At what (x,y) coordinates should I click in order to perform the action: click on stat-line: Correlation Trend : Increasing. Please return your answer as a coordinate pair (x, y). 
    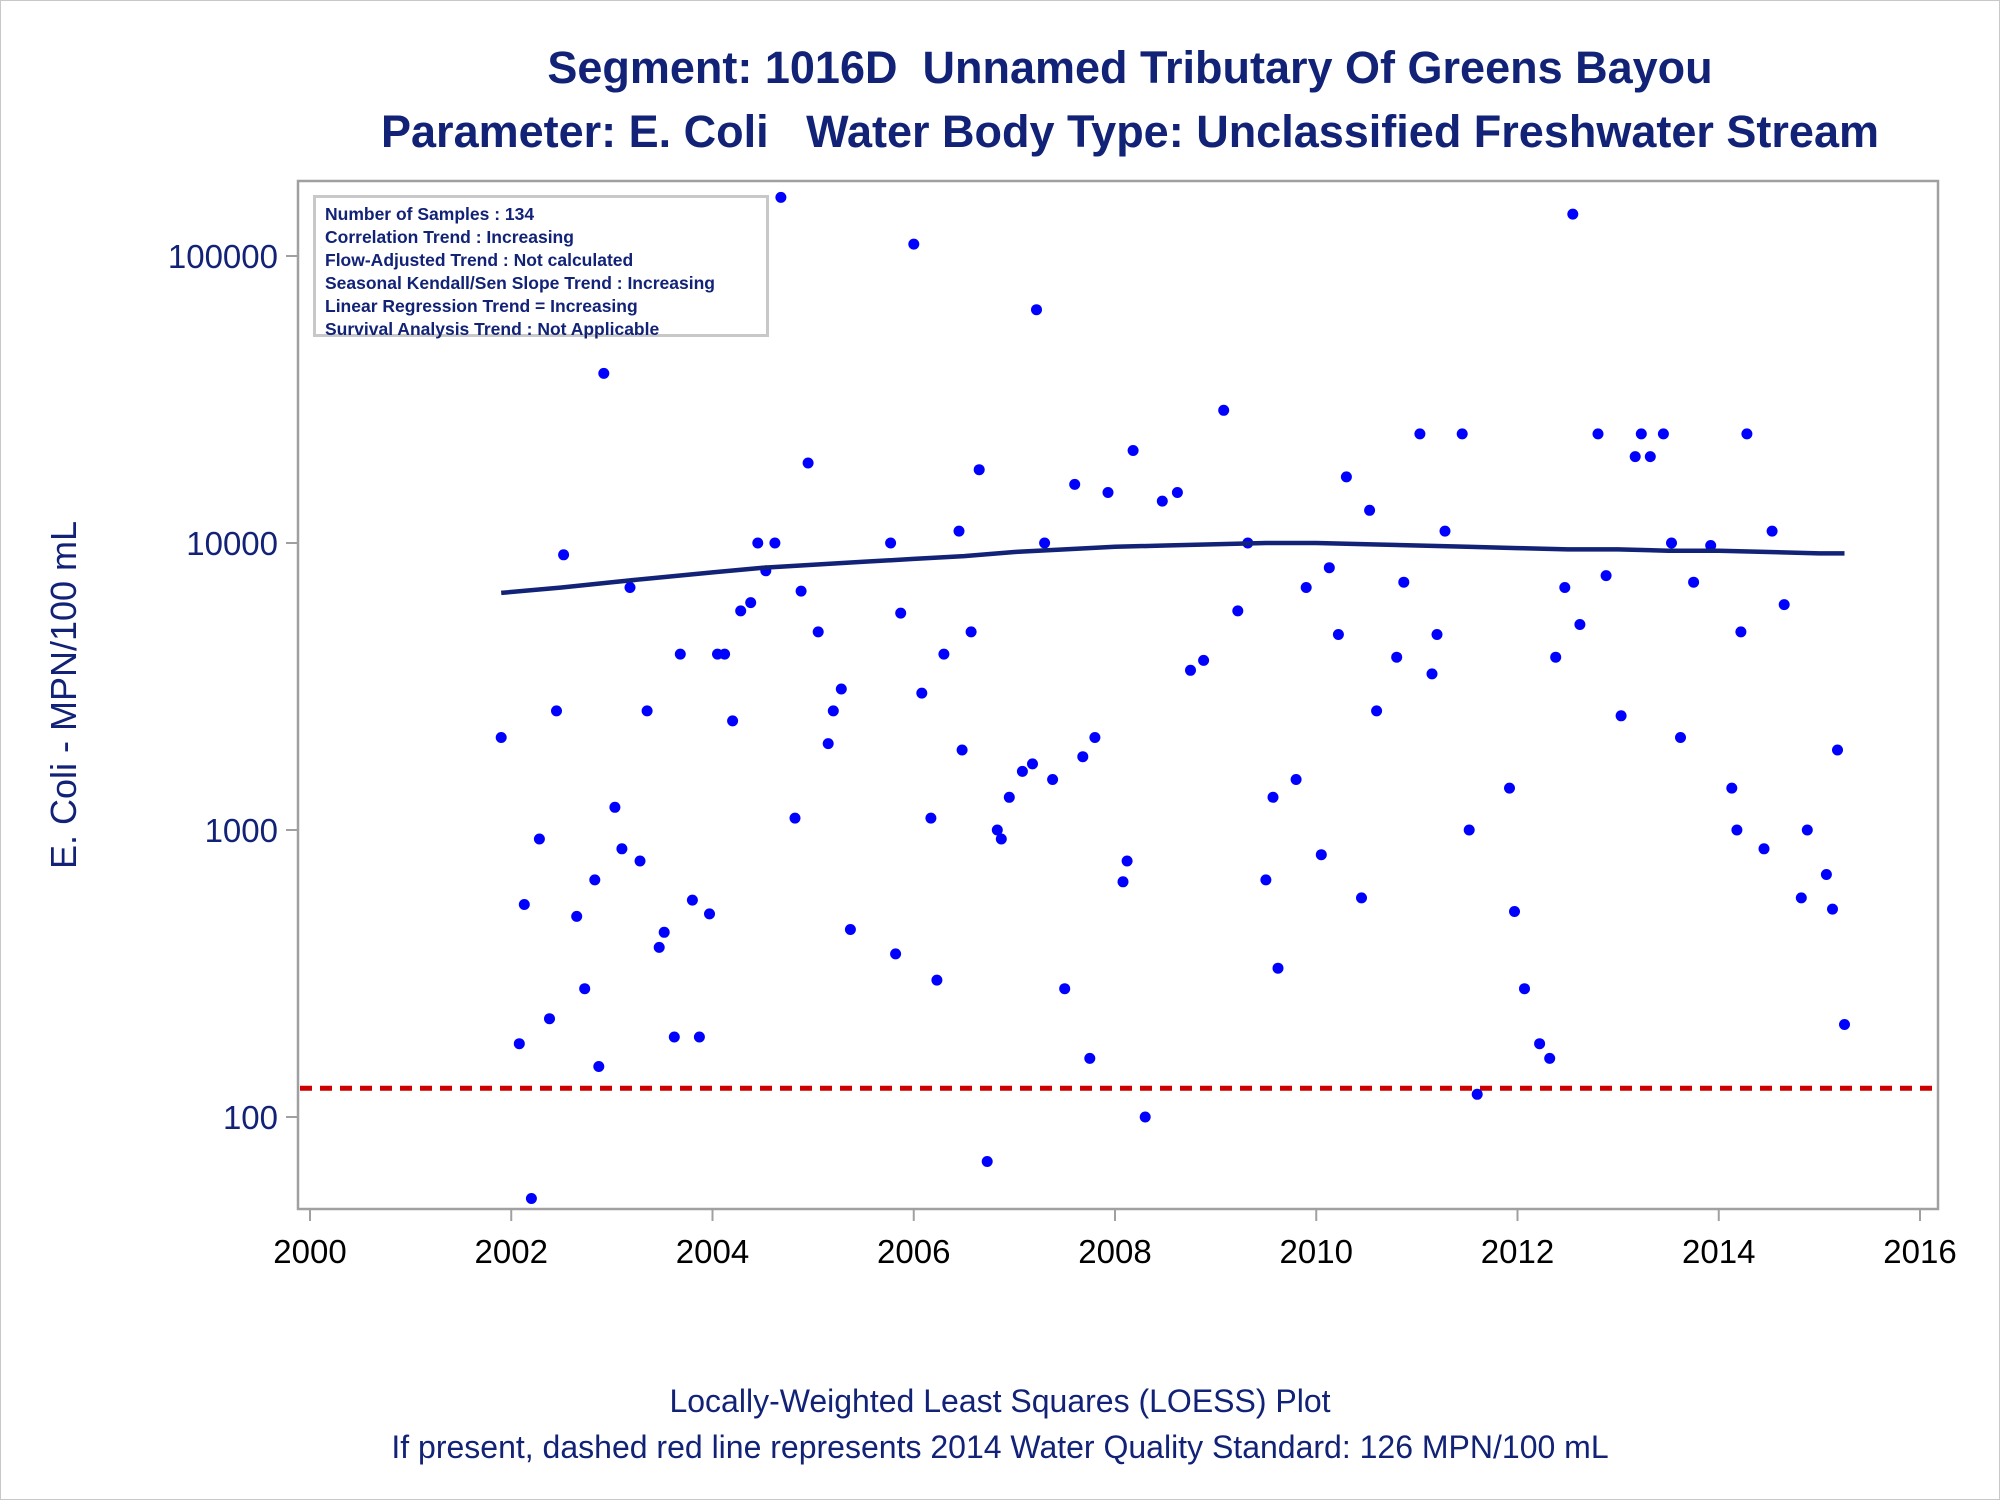
    Looking at the image, I should click on (449, 237).